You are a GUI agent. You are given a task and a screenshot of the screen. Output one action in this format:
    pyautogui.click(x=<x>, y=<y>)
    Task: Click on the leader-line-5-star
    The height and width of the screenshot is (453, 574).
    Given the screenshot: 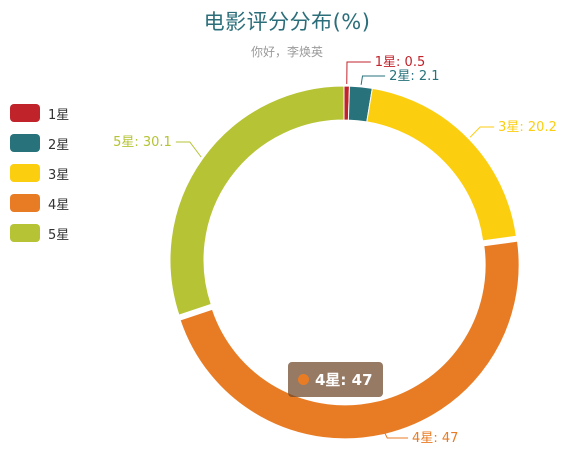 What is the action you would take?
    pyautogui.click(x=188, y=149)
    